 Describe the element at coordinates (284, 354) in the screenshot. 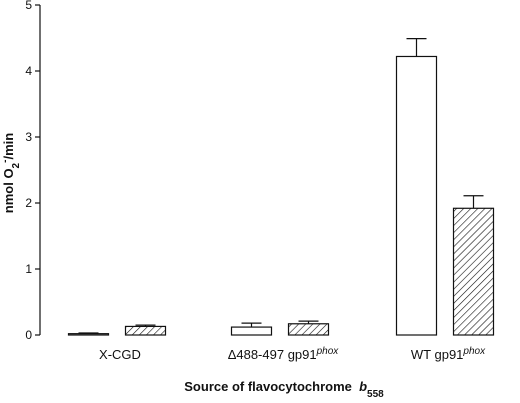

I see `category-label-delta-gp91phox: Δ488-497 gp91phox` at that location.